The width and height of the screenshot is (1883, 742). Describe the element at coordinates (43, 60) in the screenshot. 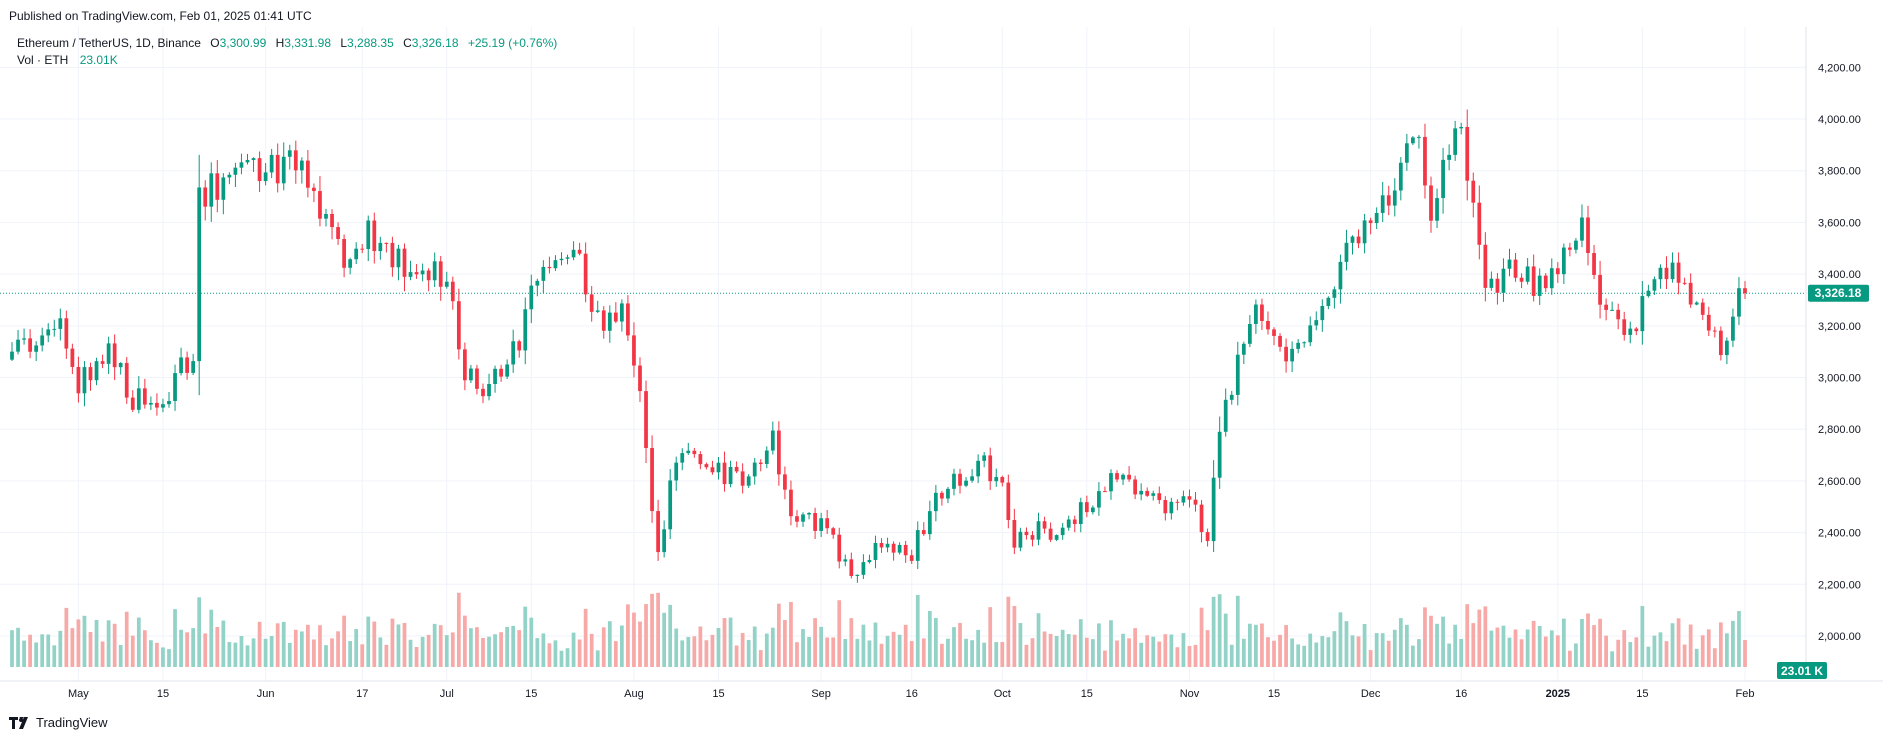

I see `volume-label: Vol · ETH` at that location.